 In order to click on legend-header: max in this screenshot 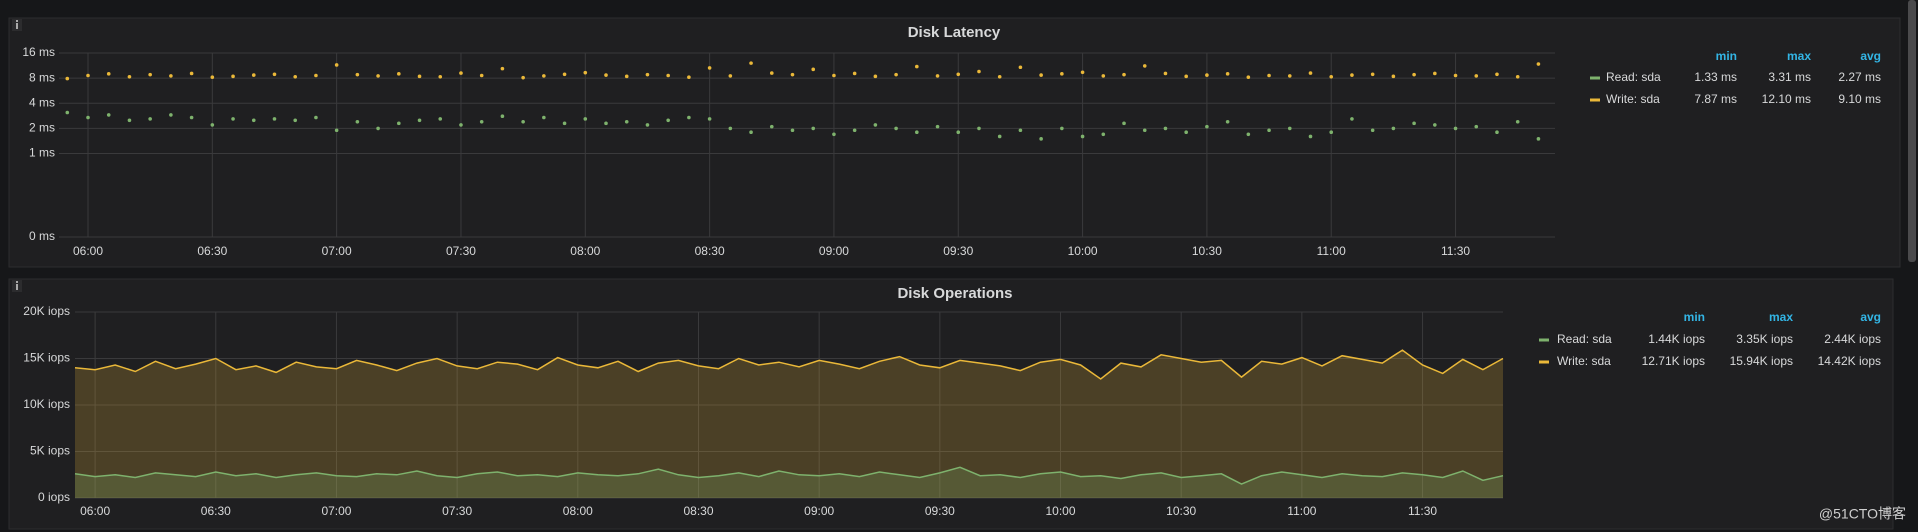, I will do `click(1799, 56)`.